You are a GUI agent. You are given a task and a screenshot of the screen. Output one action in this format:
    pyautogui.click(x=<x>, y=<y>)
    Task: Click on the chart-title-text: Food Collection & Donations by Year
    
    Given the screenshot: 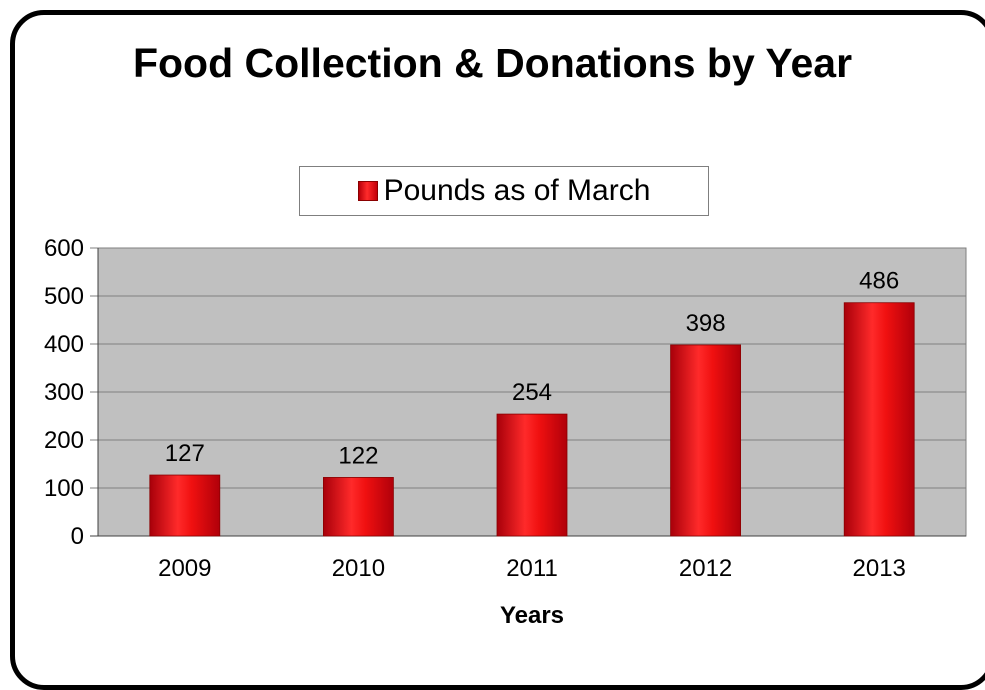 What is the action you would take?
    pyautogui.click(x=492, y=63)
    